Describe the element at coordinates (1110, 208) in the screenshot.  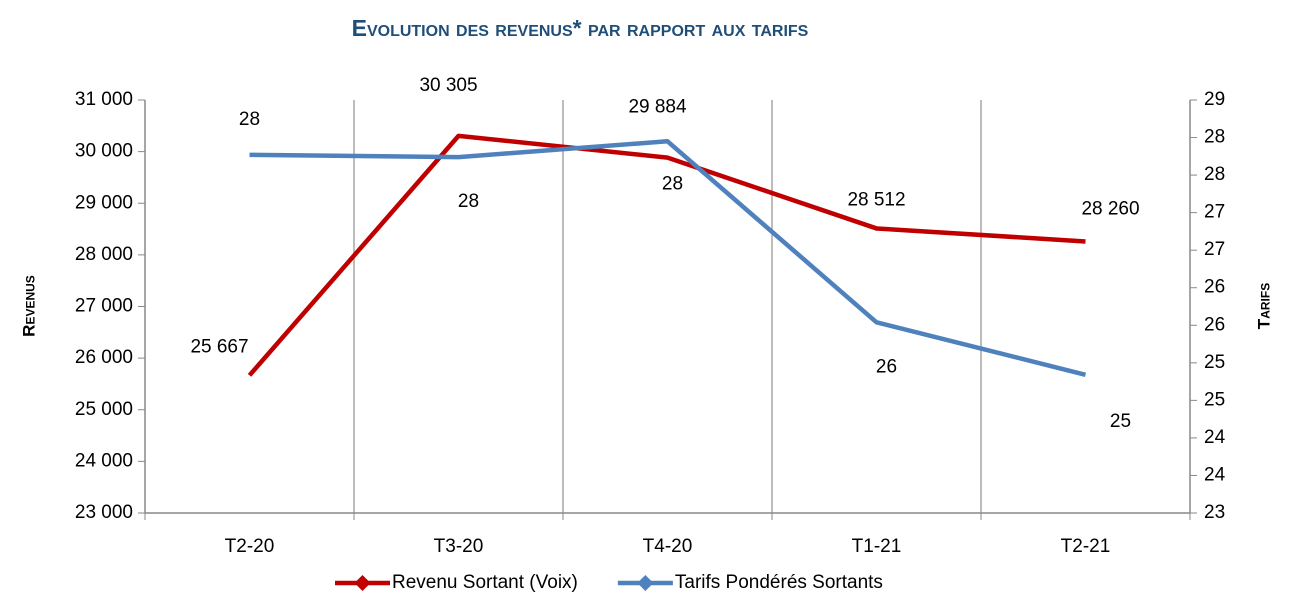
I see `data-label: 28 260` at that location.